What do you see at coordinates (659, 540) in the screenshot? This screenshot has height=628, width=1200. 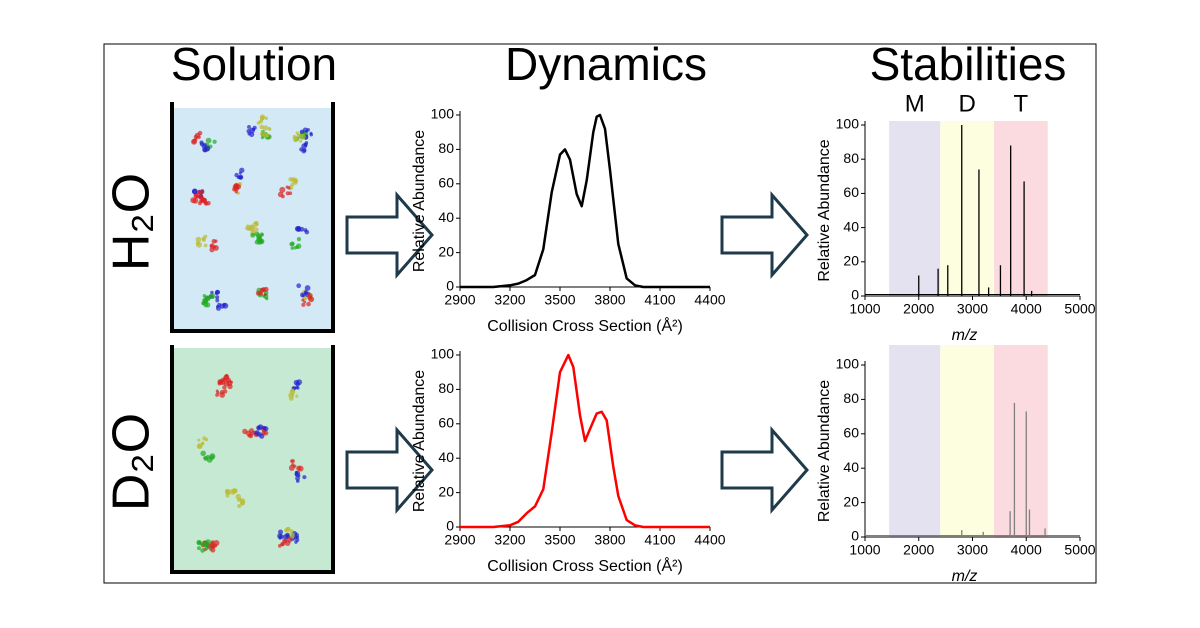 I see `x-tick-label: 4100` at bounding box center [659, 540].